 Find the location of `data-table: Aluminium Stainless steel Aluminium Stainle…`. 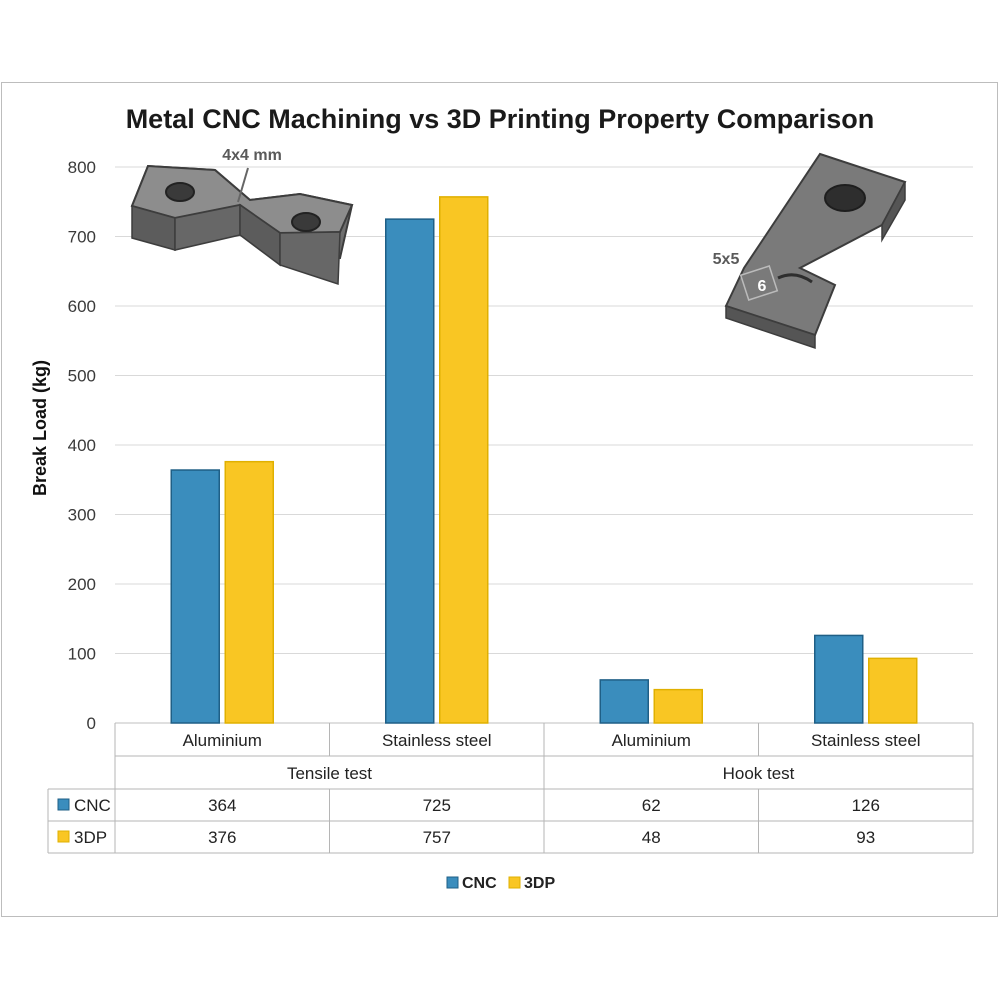

data-table: Aluminium Stainless steel Aluminium Stainle… is located at coordinates (510, 788).